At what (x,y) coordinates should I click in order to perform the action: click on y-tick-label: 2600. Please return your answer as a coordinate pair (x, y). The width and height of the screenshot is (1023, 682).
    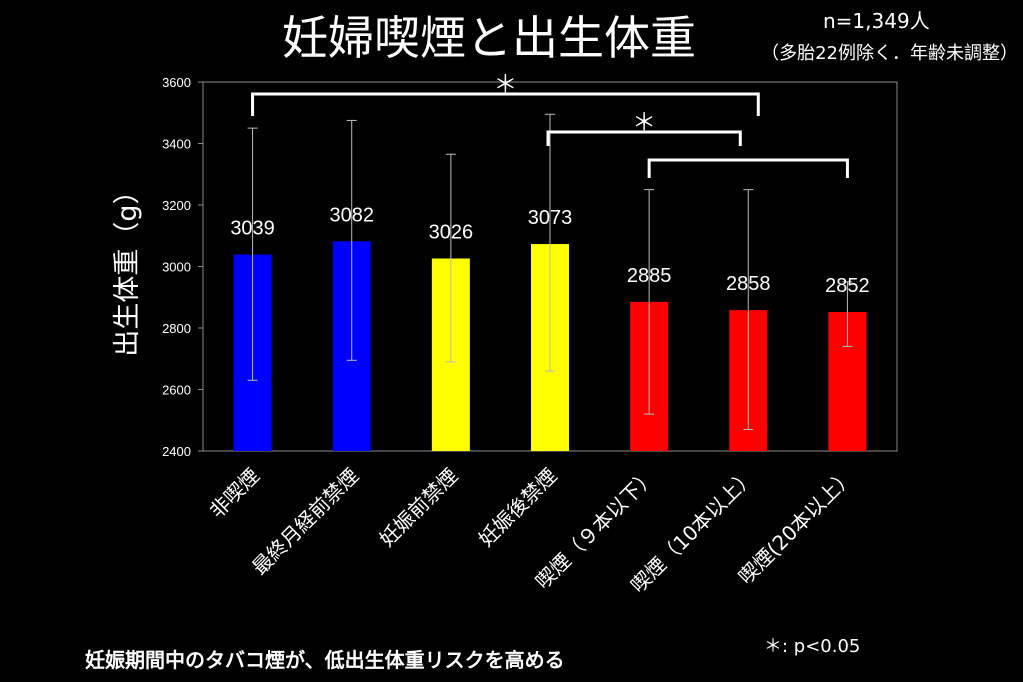
    Looking at the image, I should click on (176, 390).